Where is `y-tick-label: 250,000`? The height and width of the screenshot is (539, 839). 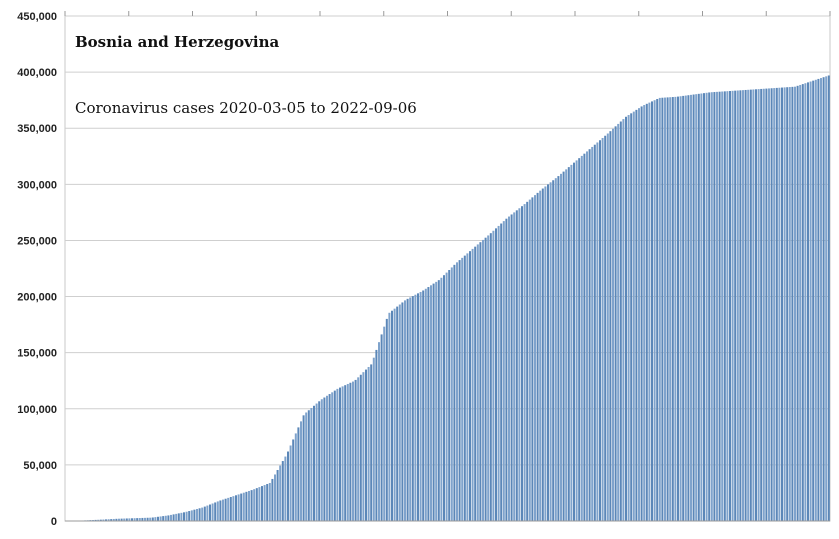
y-tick-label: 250,000 is located at coordinates (37, 241).